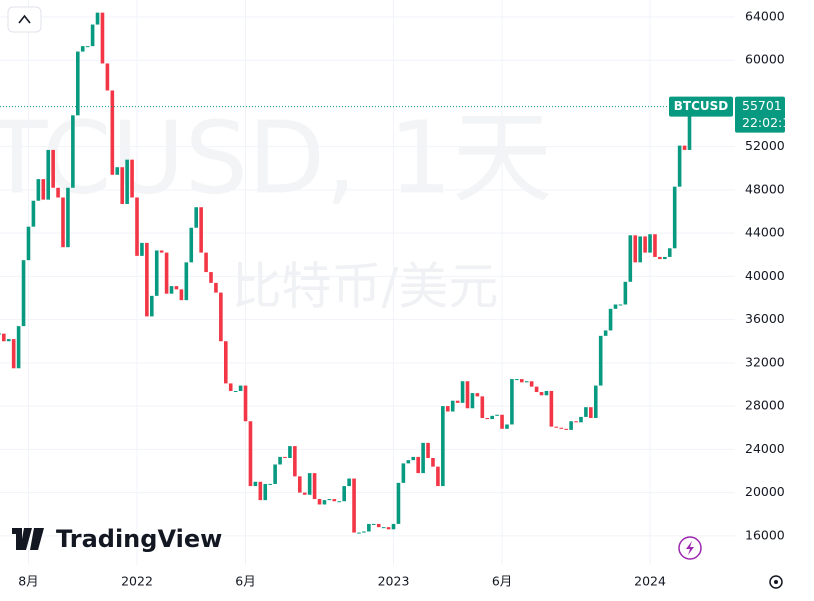  What do you see at coordinates (765, 59) in the screenshot?
I see `y-tick-label: 60000` at bounding box center [765, 59].